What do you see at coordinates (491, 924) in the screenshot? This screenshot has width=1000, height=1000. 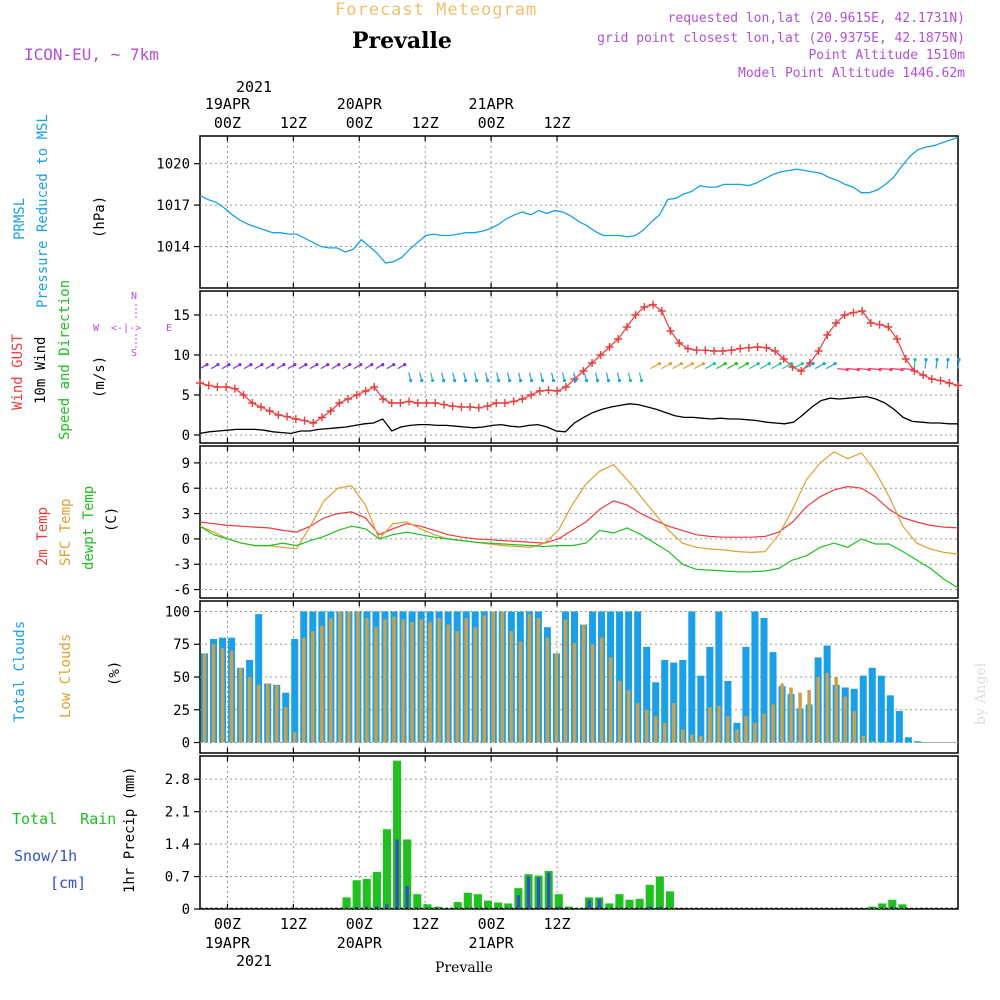 I see `bottom-time-label: 00Z` at bounding box center [491, 924].